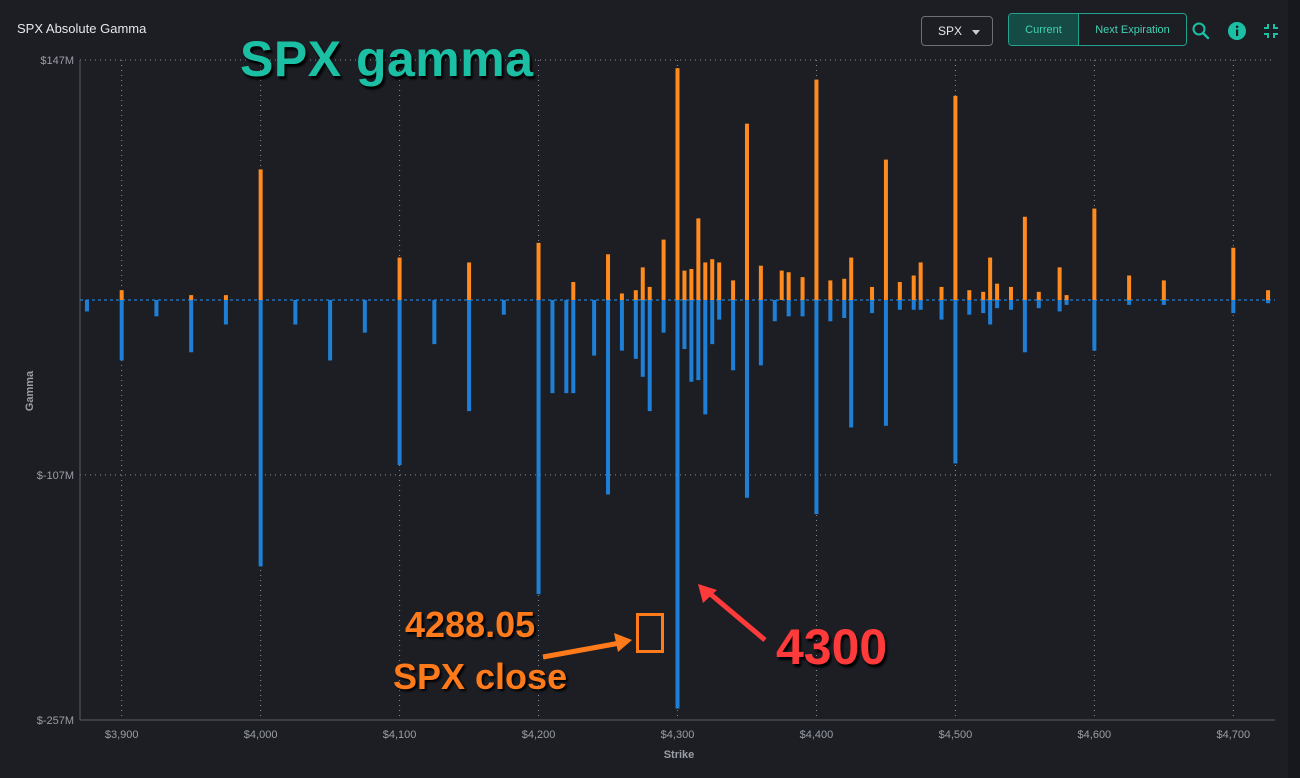 This screenshot has width=1300, height=778. Describe the element at coordinates (623, 642) in the screenshot. I see `close-arrow-head` at that location.